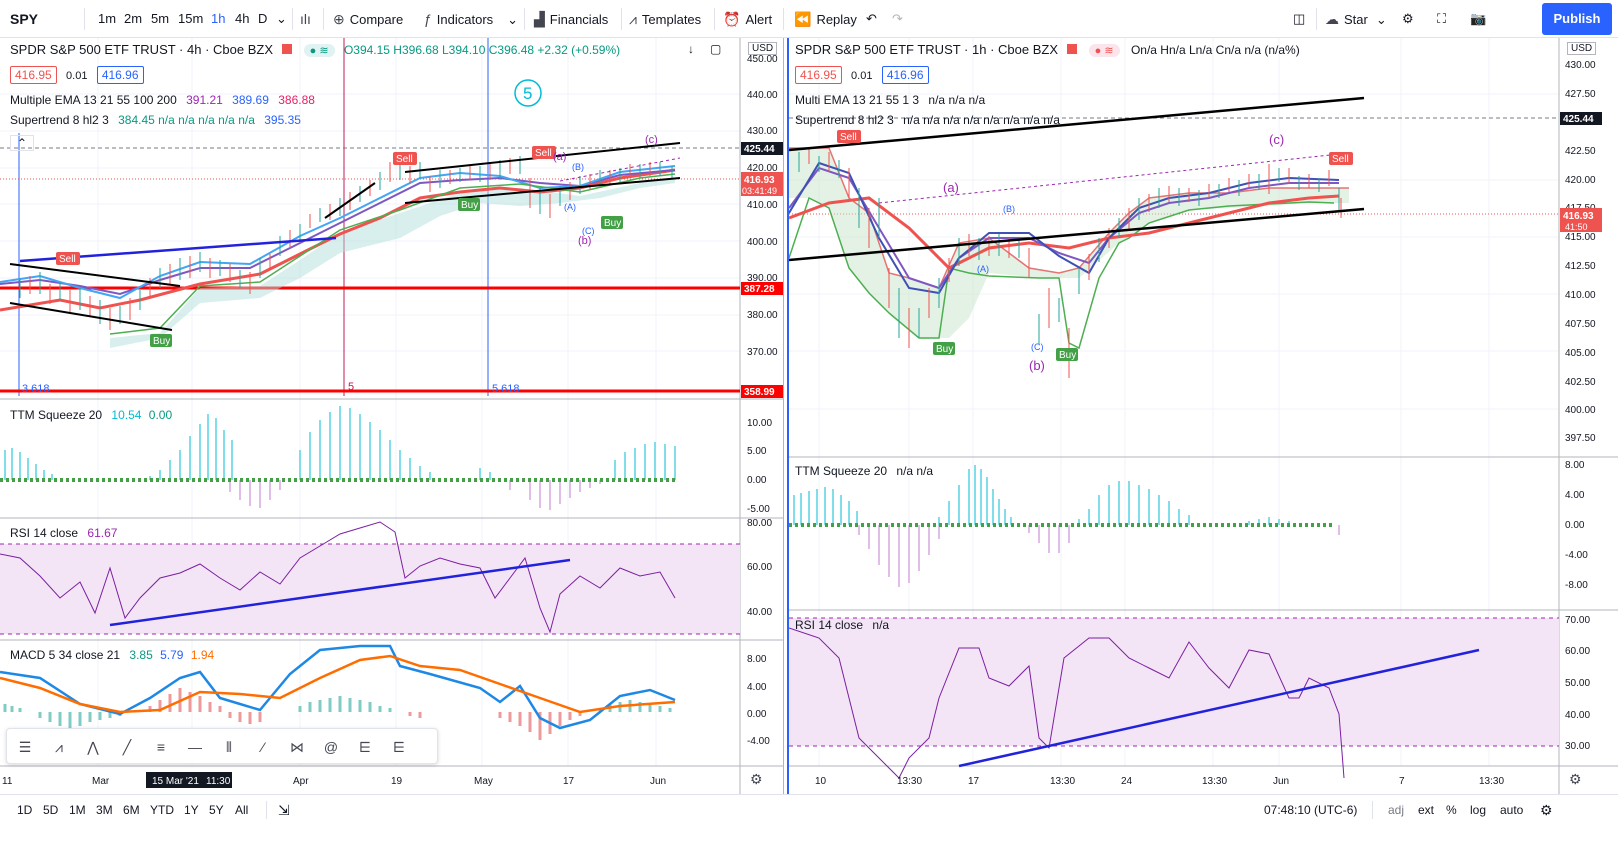 Image resolution: width=1618 pixels, height=852 pixels. I want to click on bar-chart-icon: ▟, so click(539, 19).